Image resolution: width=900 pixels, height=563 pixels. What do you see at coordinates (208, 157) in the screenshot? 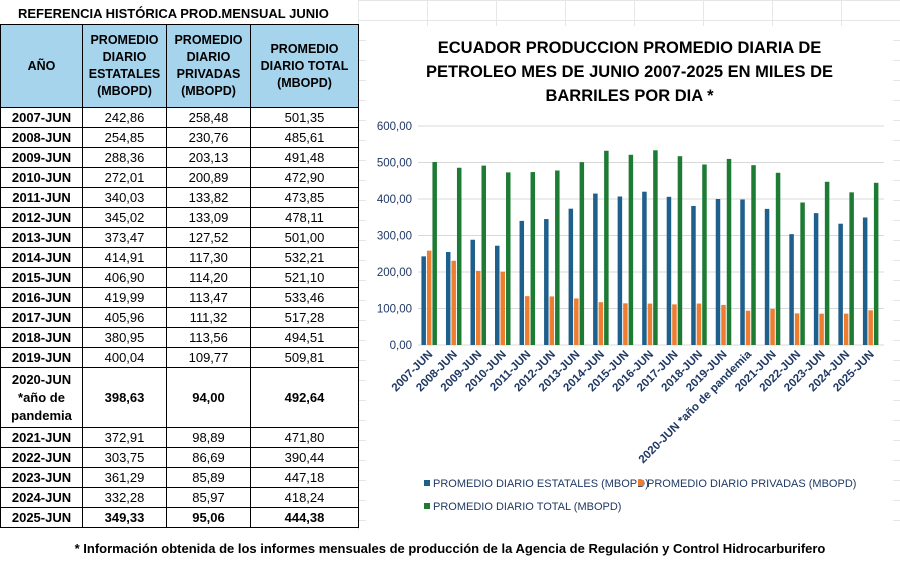
I see `cell-private: 203,13` at bounding box center [208, 157].